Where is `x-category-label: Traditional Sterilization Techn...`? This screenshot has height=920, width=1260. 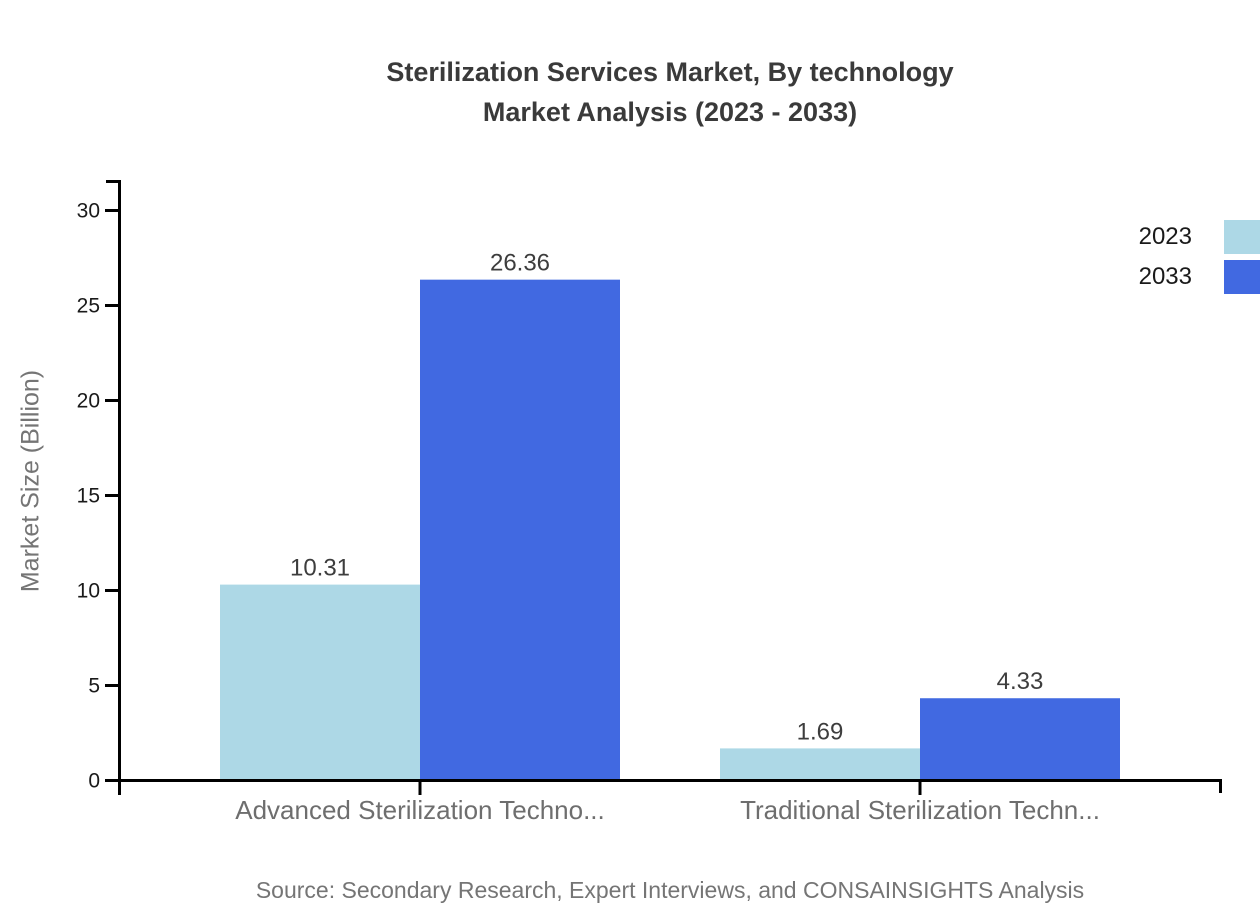
x-category-label: Traditional Sterilization Techn... is located at coordinates (920, 810).